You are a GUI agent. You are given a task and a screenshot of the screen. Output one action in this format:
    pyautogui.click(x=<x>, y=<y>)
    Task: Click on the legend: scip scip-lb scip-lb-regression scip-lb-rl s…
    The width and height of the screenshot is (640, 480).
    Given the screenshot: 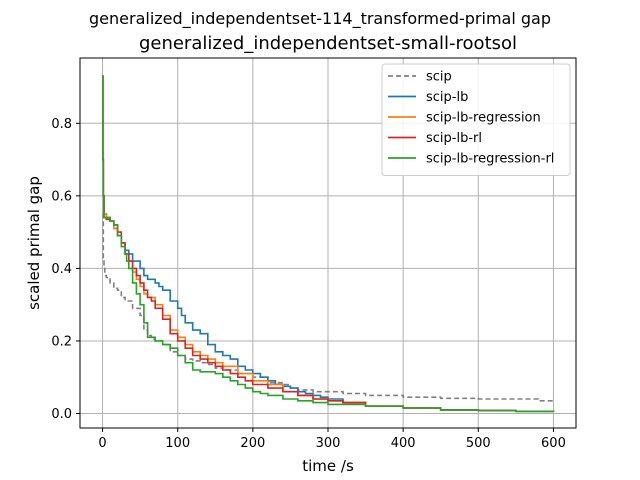 What is the action you would take?
    pyautogui.click(x=476, y=119)
    